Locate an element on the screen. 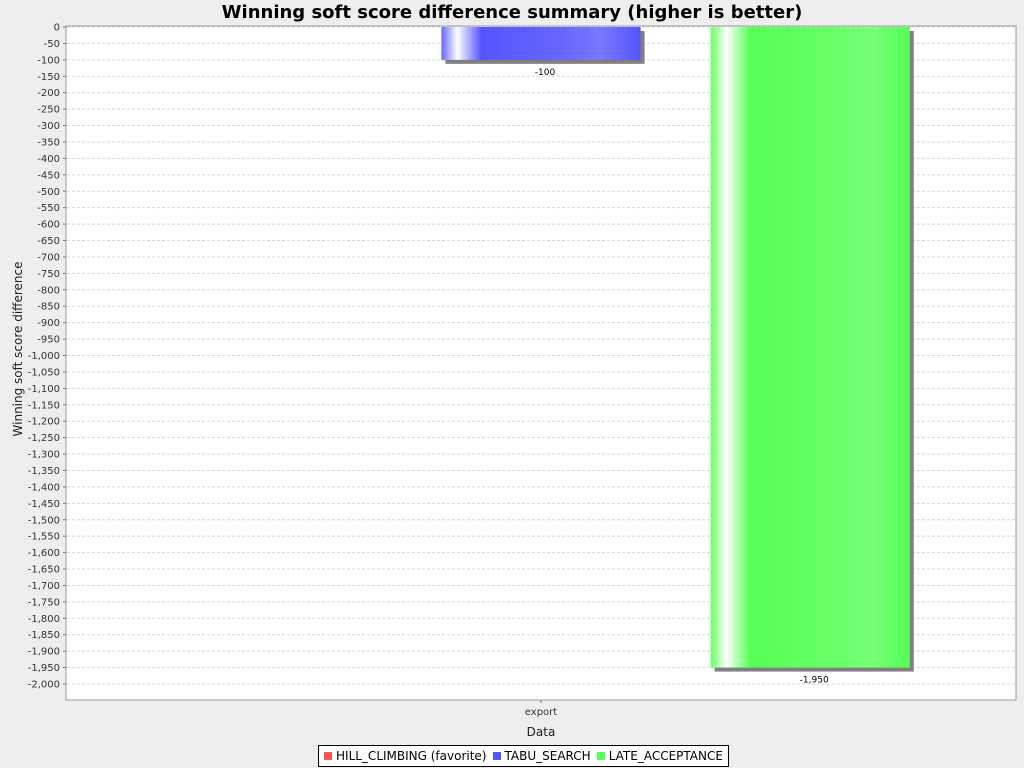 Image resolution: width=1024 pixels, height=768 pixels. y-tick-label: -1,400 is located at coordinates (44, 487).